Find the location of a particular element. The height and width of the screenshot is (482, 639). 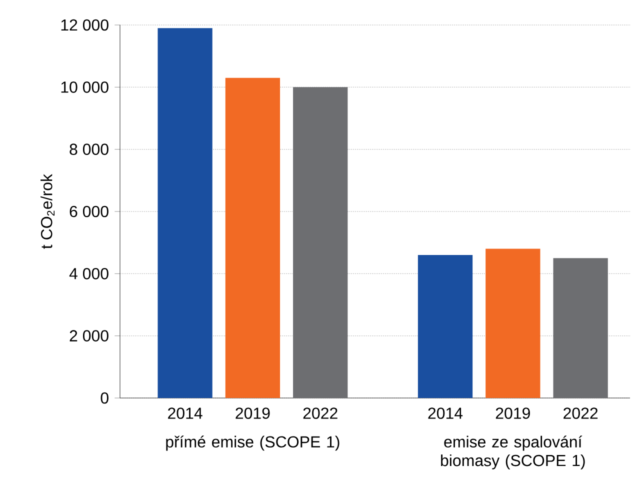

y-tick-label: 2 000 is located at coordinates (89, 336).